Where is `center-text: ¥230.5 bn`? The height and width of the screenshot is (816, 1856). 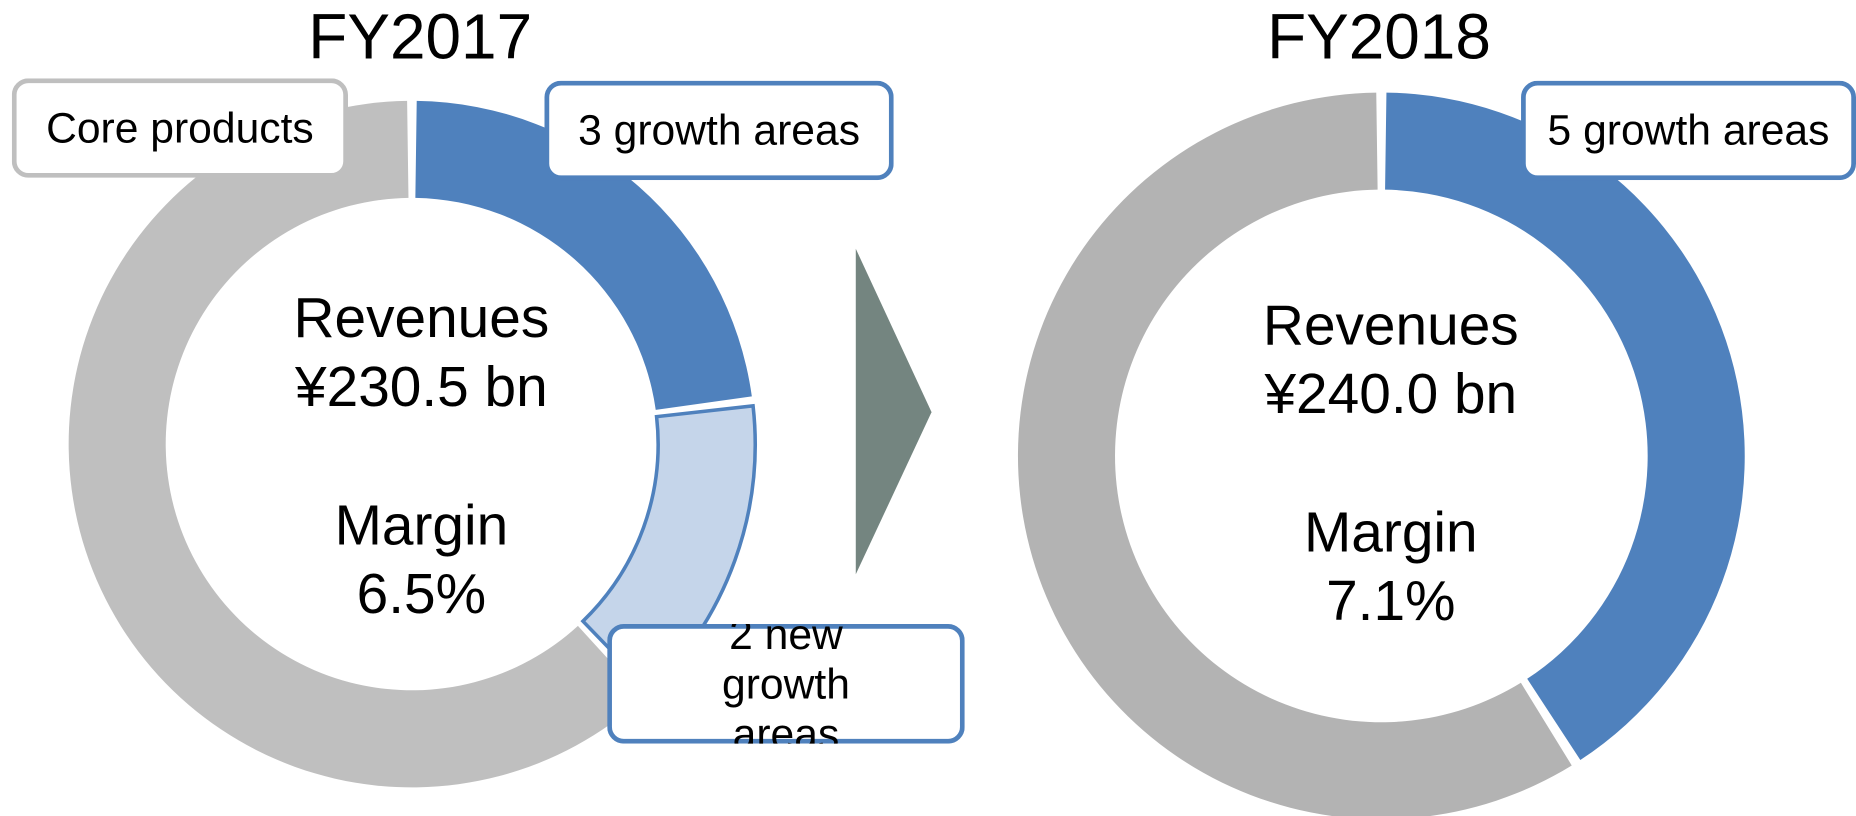
center-text: ¥230.5 bn is located at coordinates (421, 387).